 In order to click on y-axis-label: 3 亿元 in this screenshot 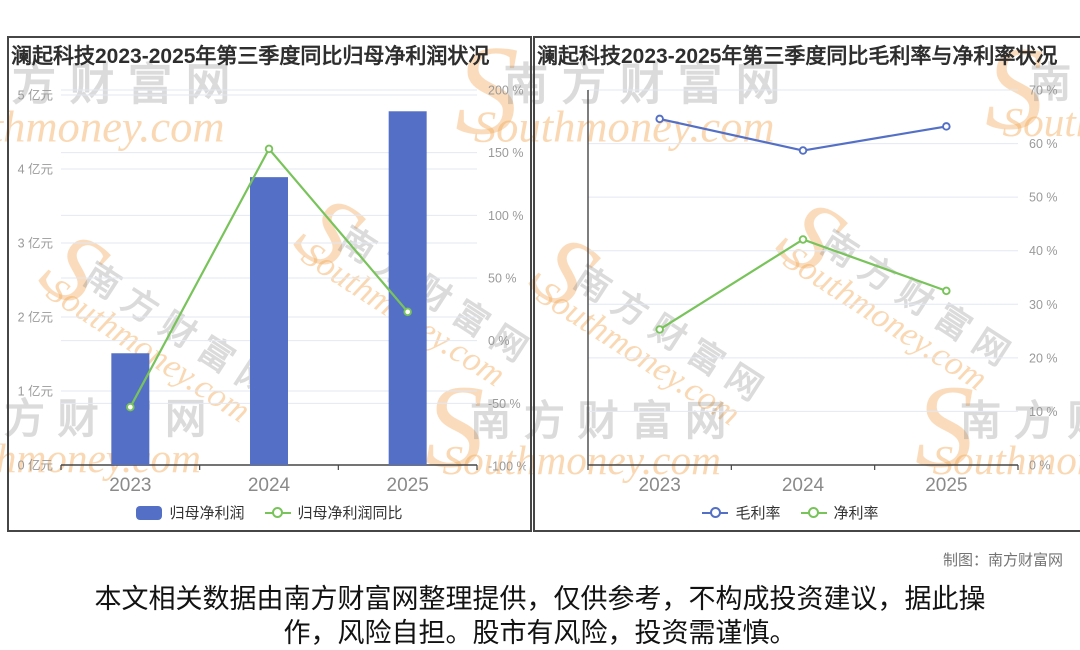, I will do `click(35, 243)`.